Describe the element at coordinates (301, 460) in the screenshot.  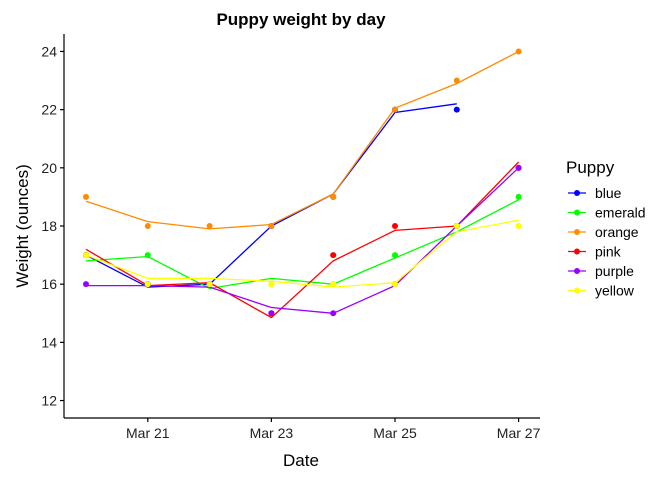
I see `x-axis-title: Date` at that location.